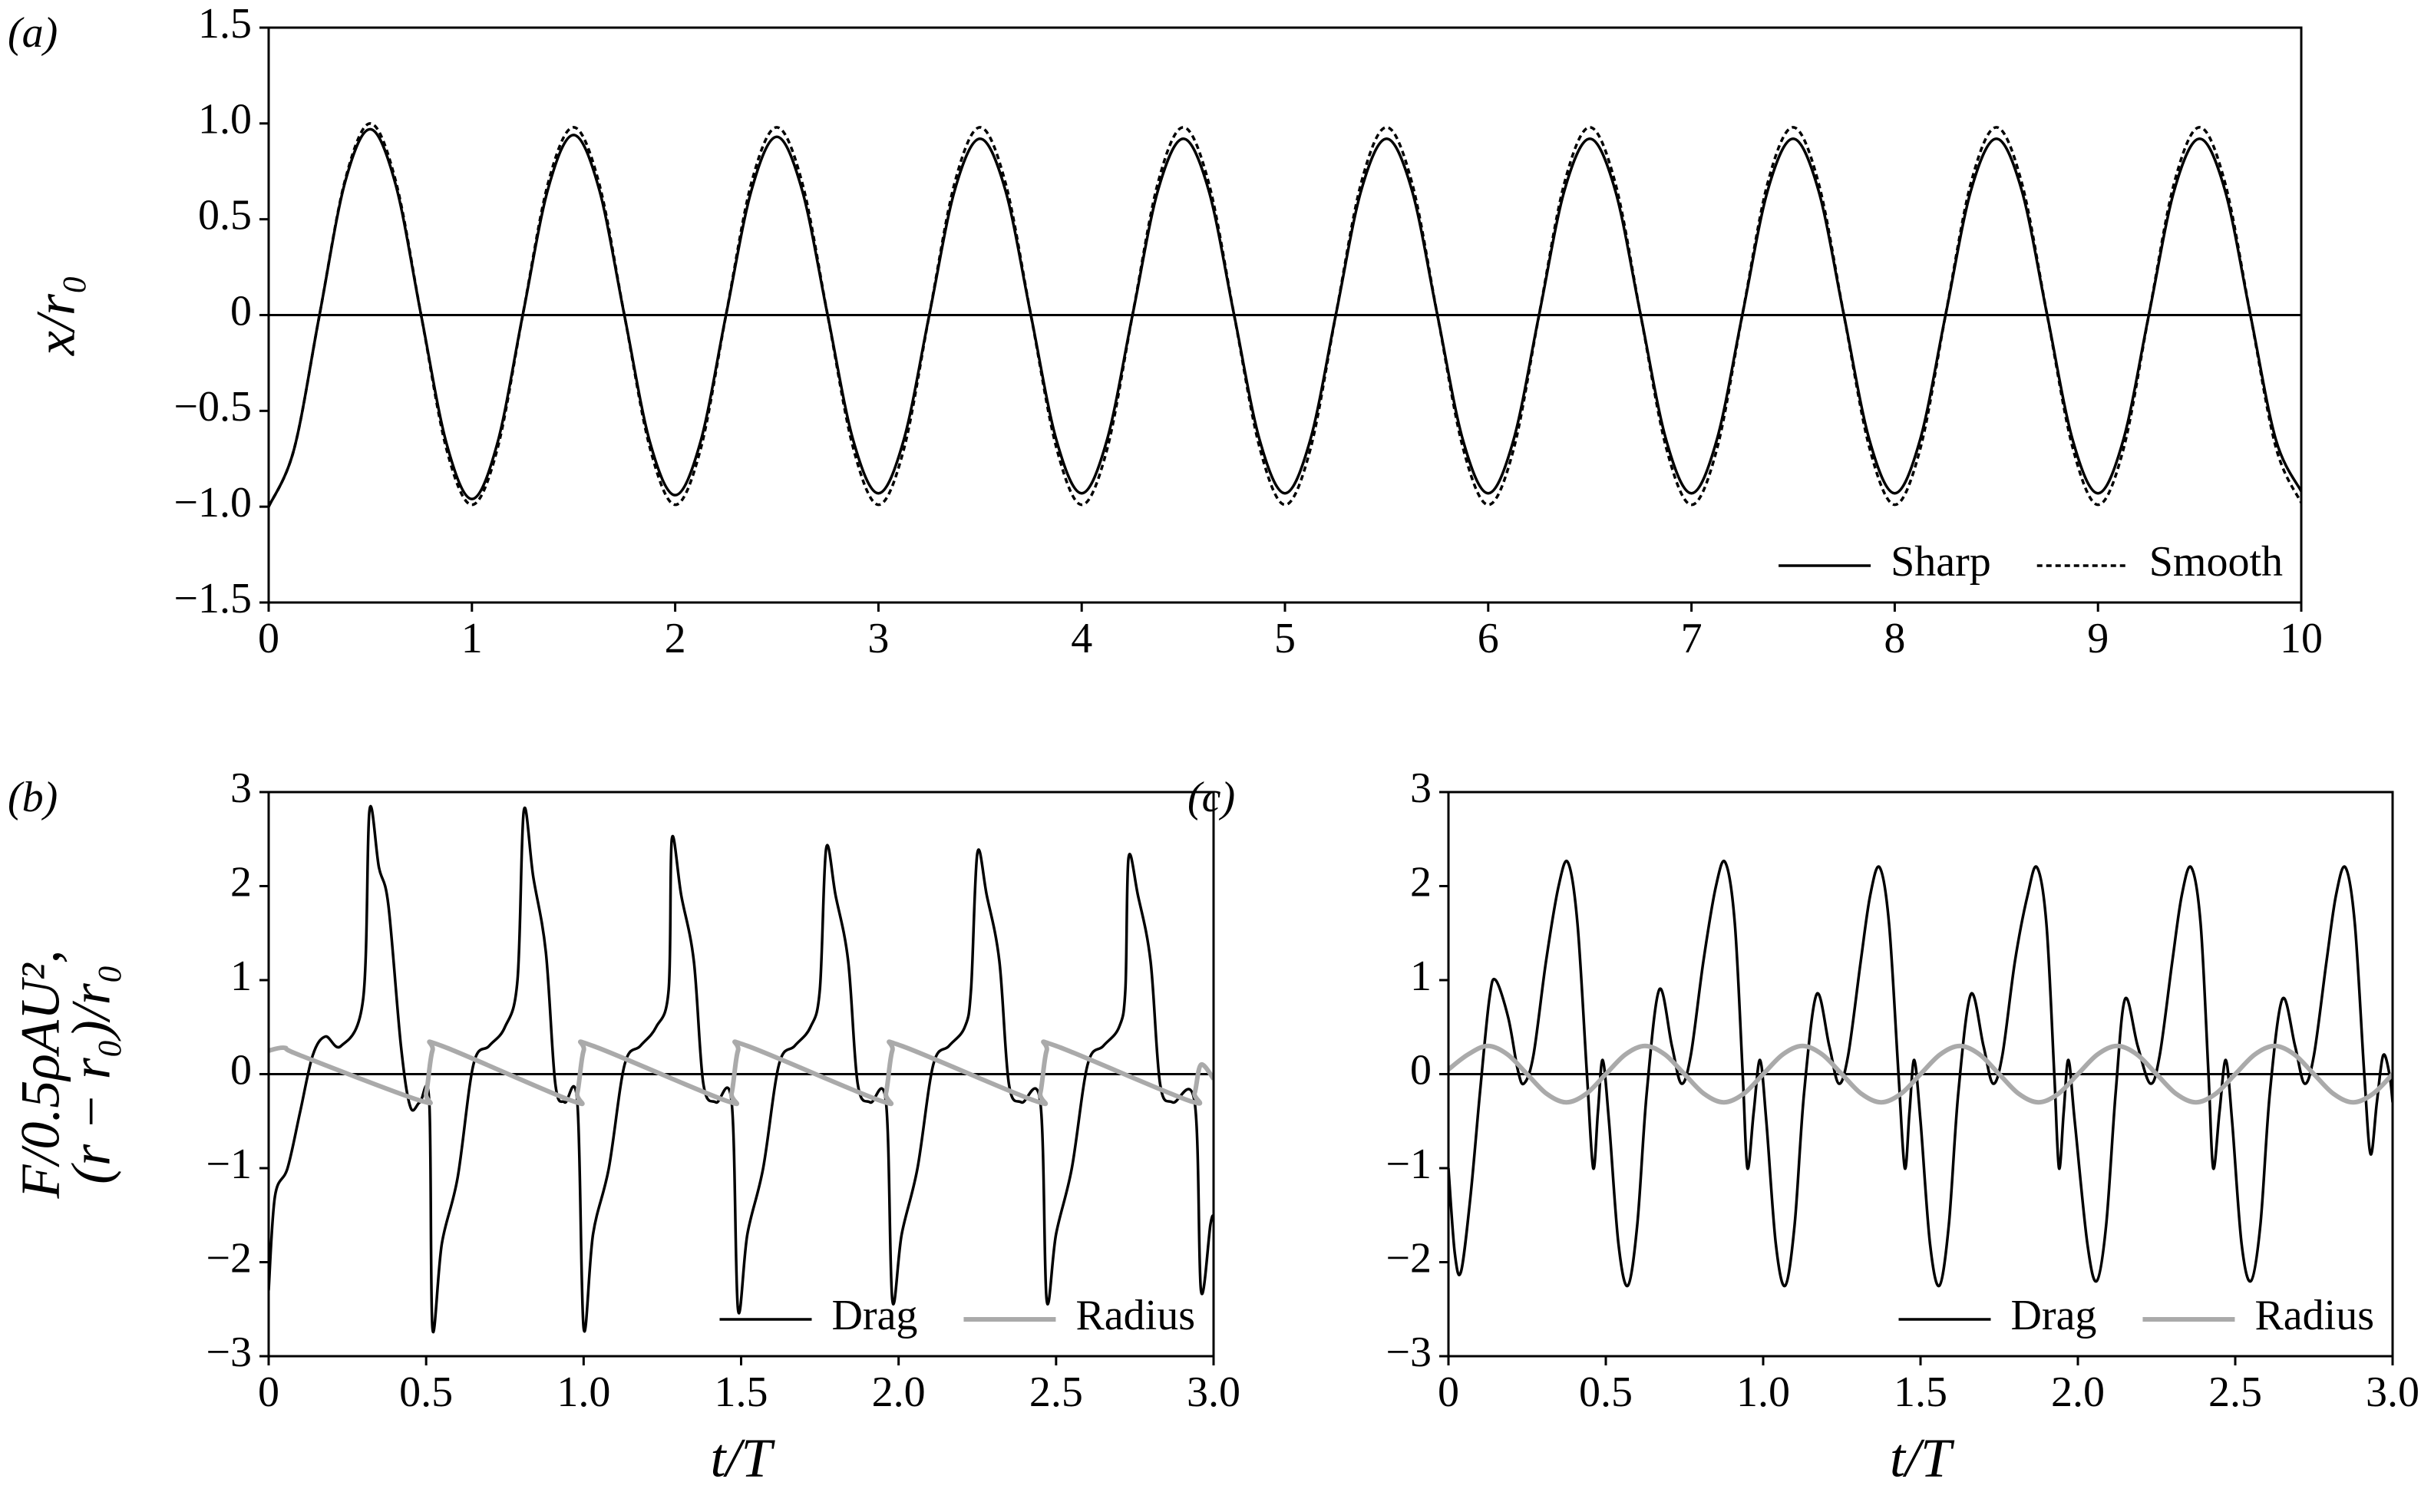 This screenshot has width=2421, height=1512. I want to click on x-tick-label: 3, so click(878, 639).